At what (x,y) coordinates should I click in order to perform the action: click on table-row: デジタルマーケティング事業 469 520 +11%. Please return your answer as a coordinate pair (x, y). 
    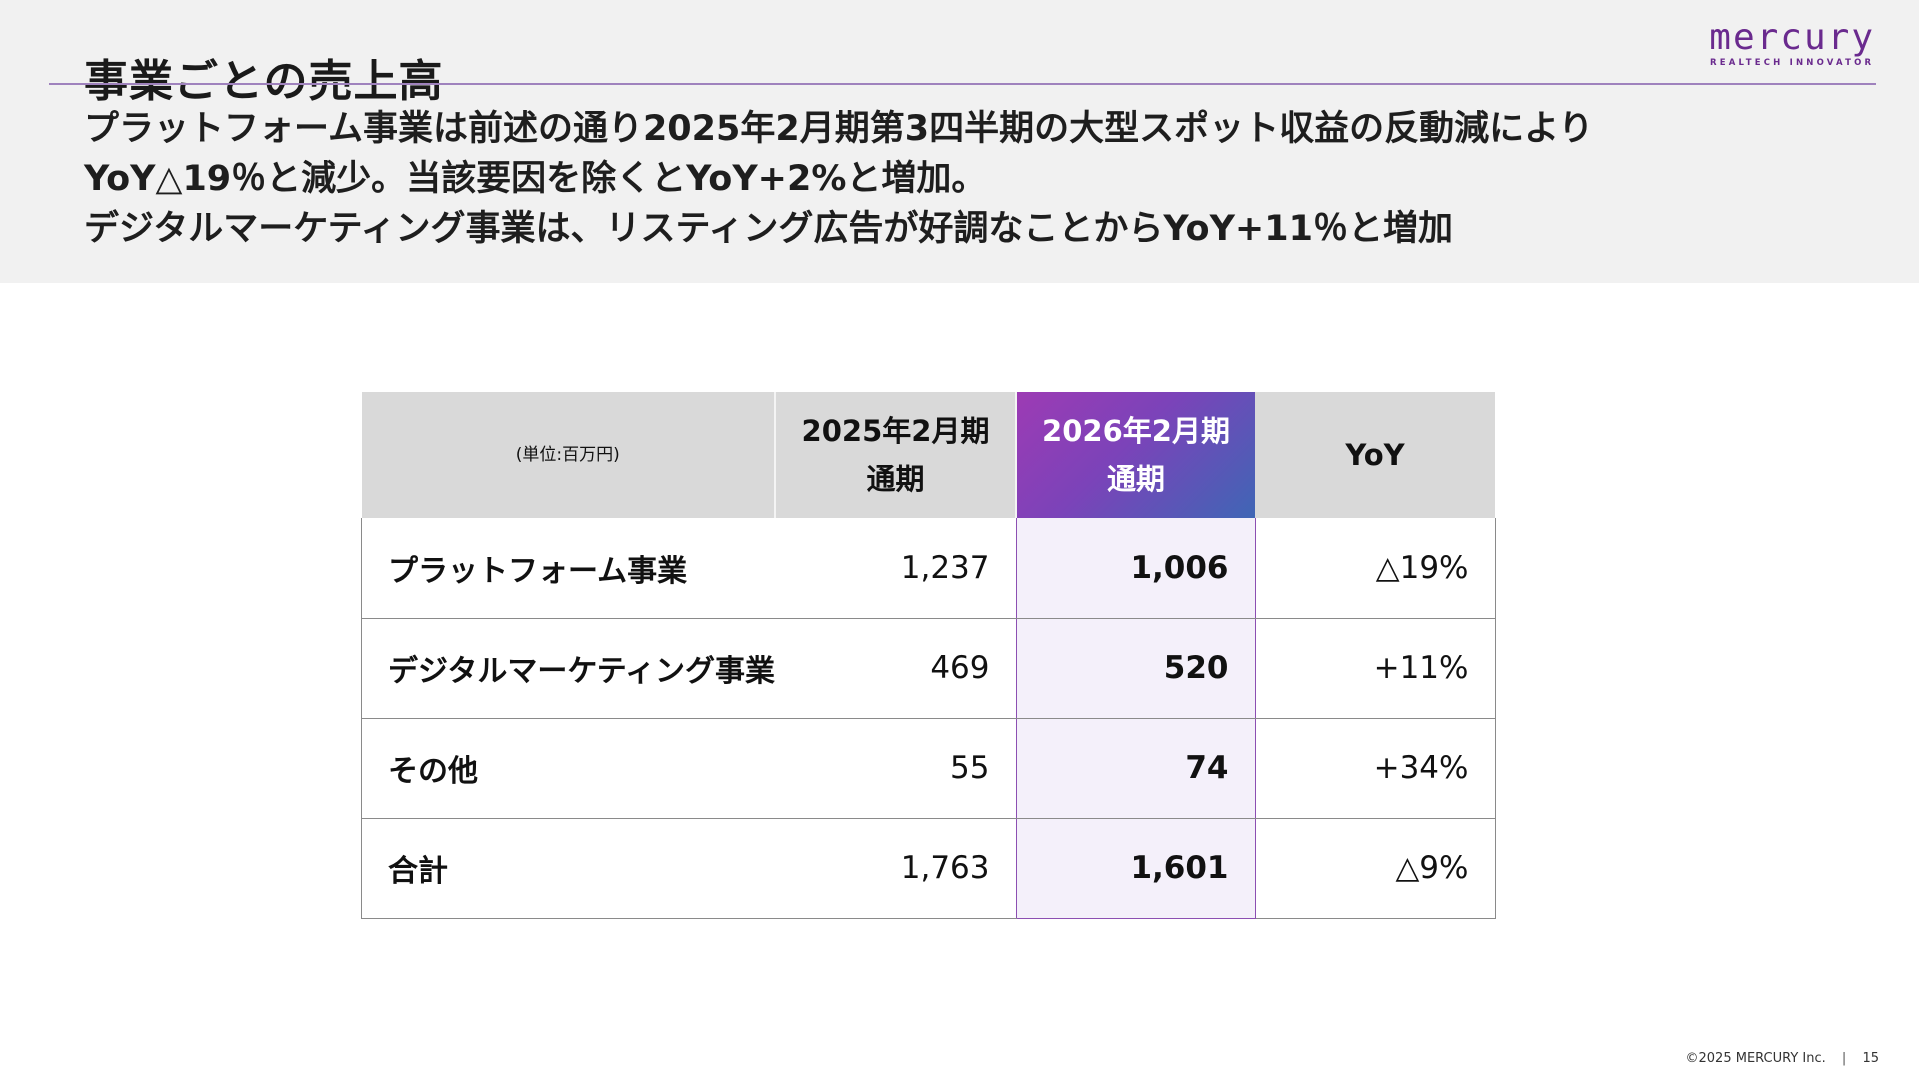
    Looking at the image, I should click on (928, 668).